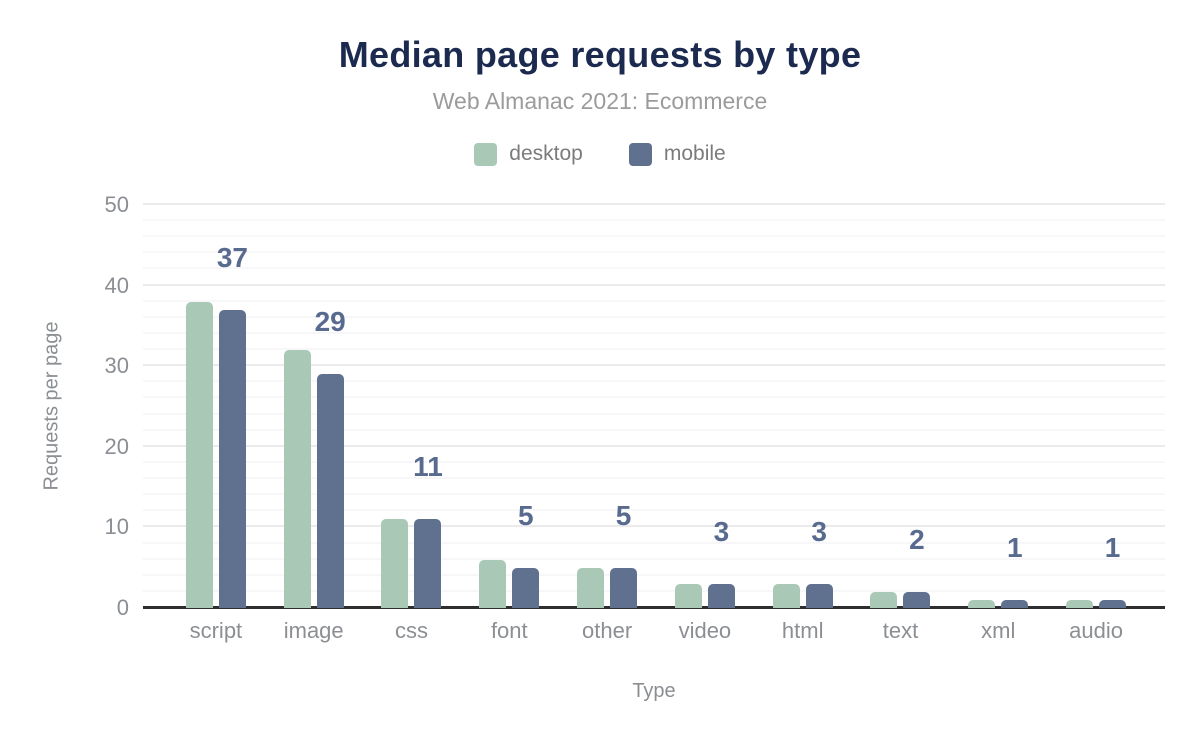 The image size is (1200, 742). I want to click on bar-mobile-other, so click(624, 587).